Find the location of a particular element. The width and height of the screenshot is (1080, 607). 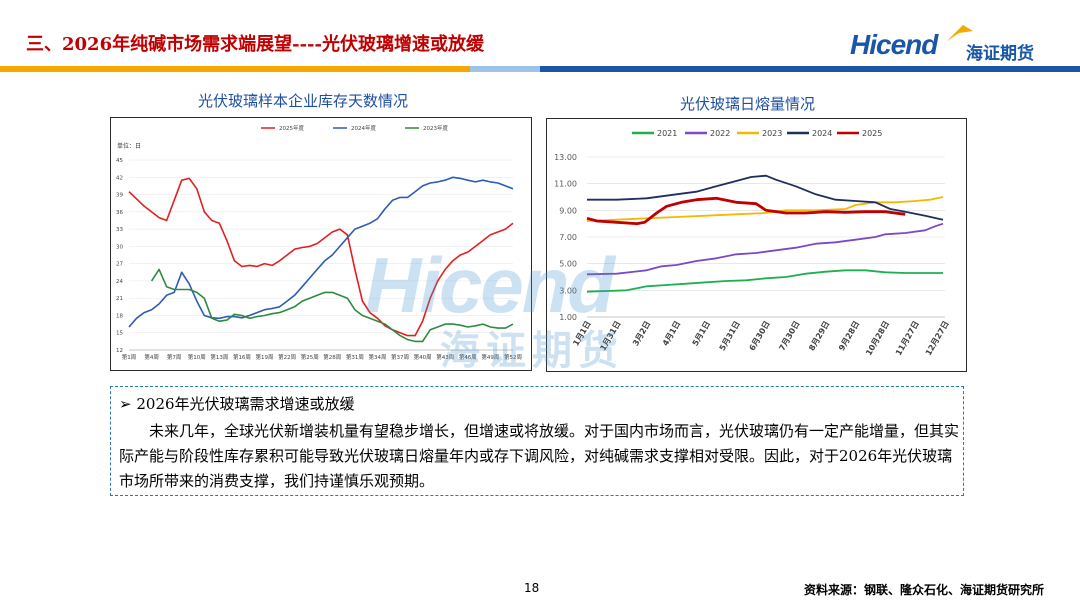

x-tick-label: 第28周 is located at coordinates (332, 357).